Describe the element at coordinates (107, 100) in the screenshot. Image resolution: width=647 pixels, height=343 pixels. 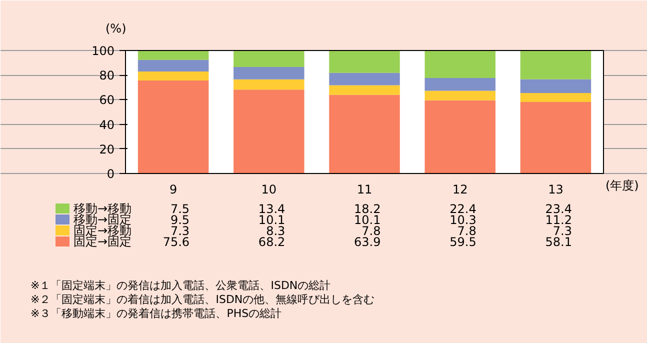
I see `y-tick-label: 60` at that location.